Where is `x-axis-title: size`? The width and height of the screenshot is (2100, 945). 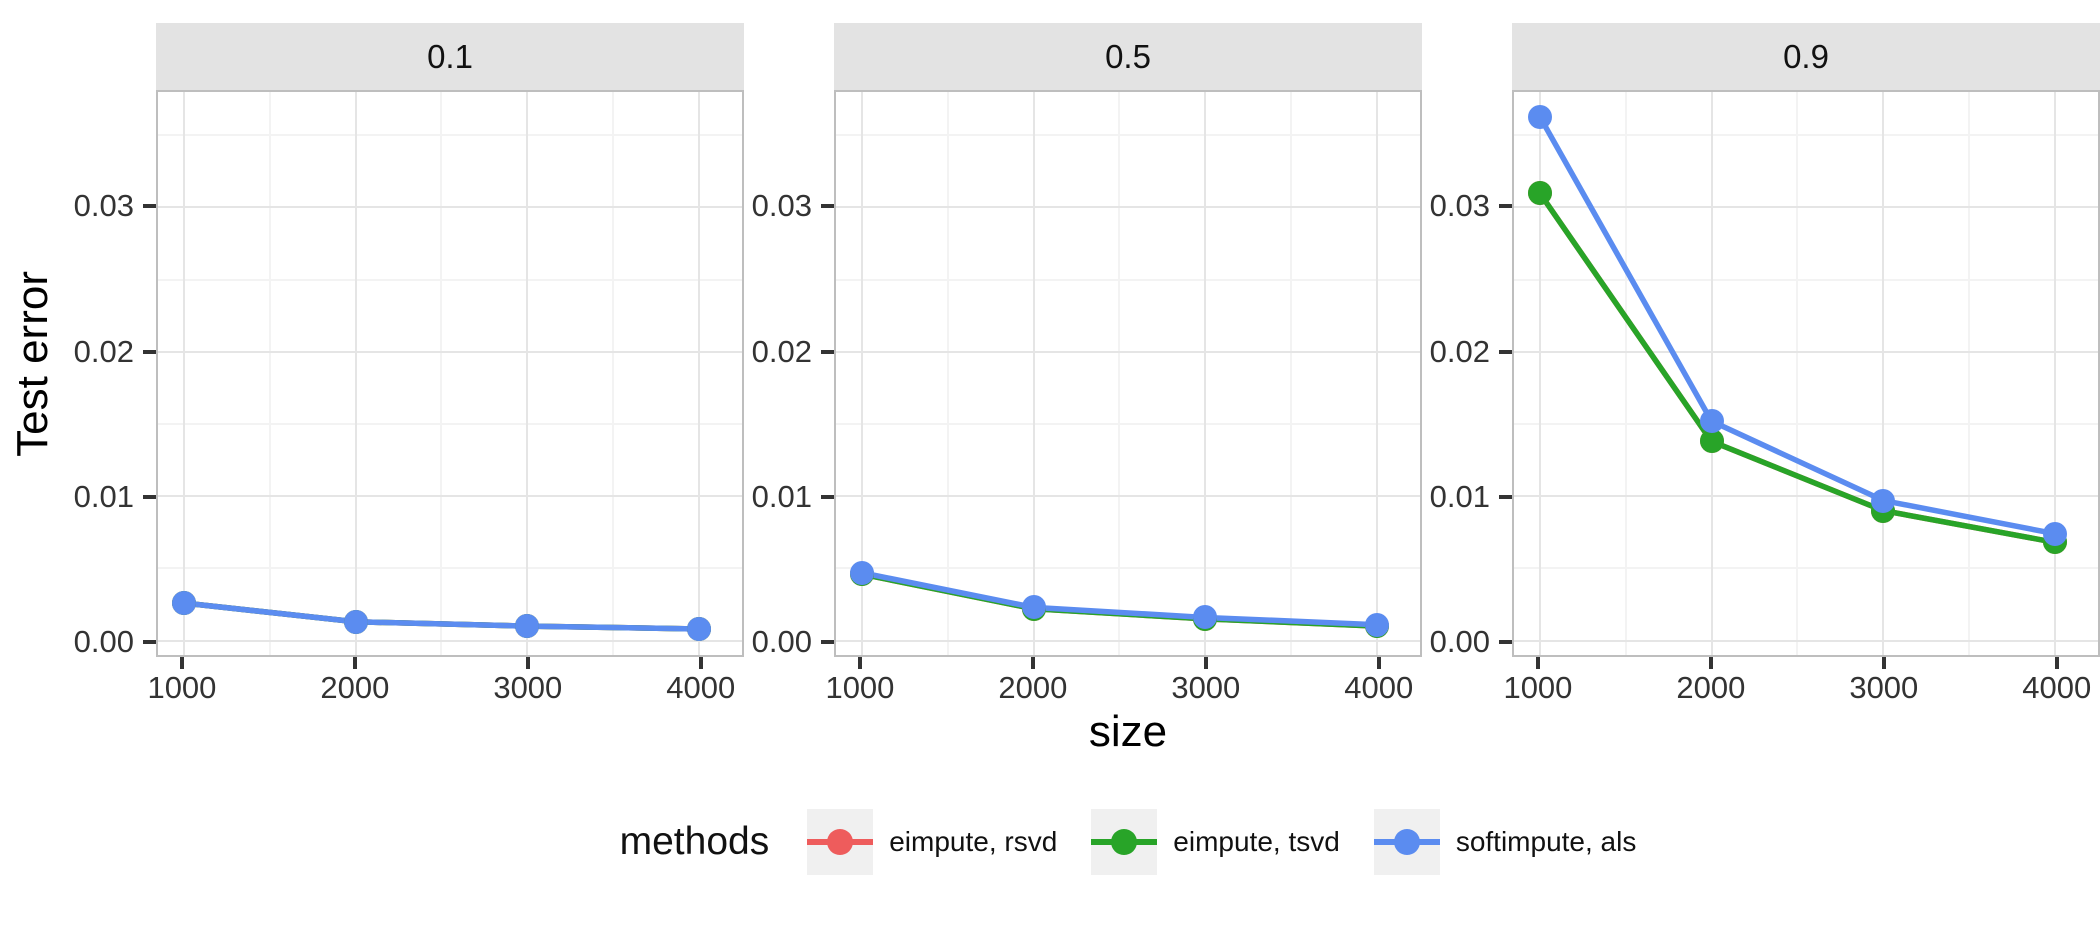
x-axis-title: size is located at coordinates (1128, 731).